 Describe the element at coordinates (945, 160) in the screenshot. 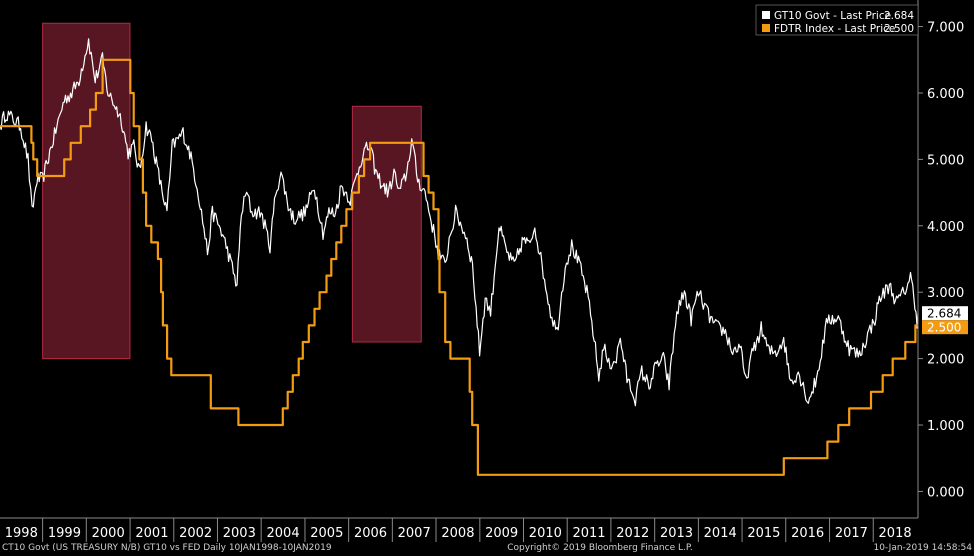

I see `y-tick-label: 5.000` at that location.